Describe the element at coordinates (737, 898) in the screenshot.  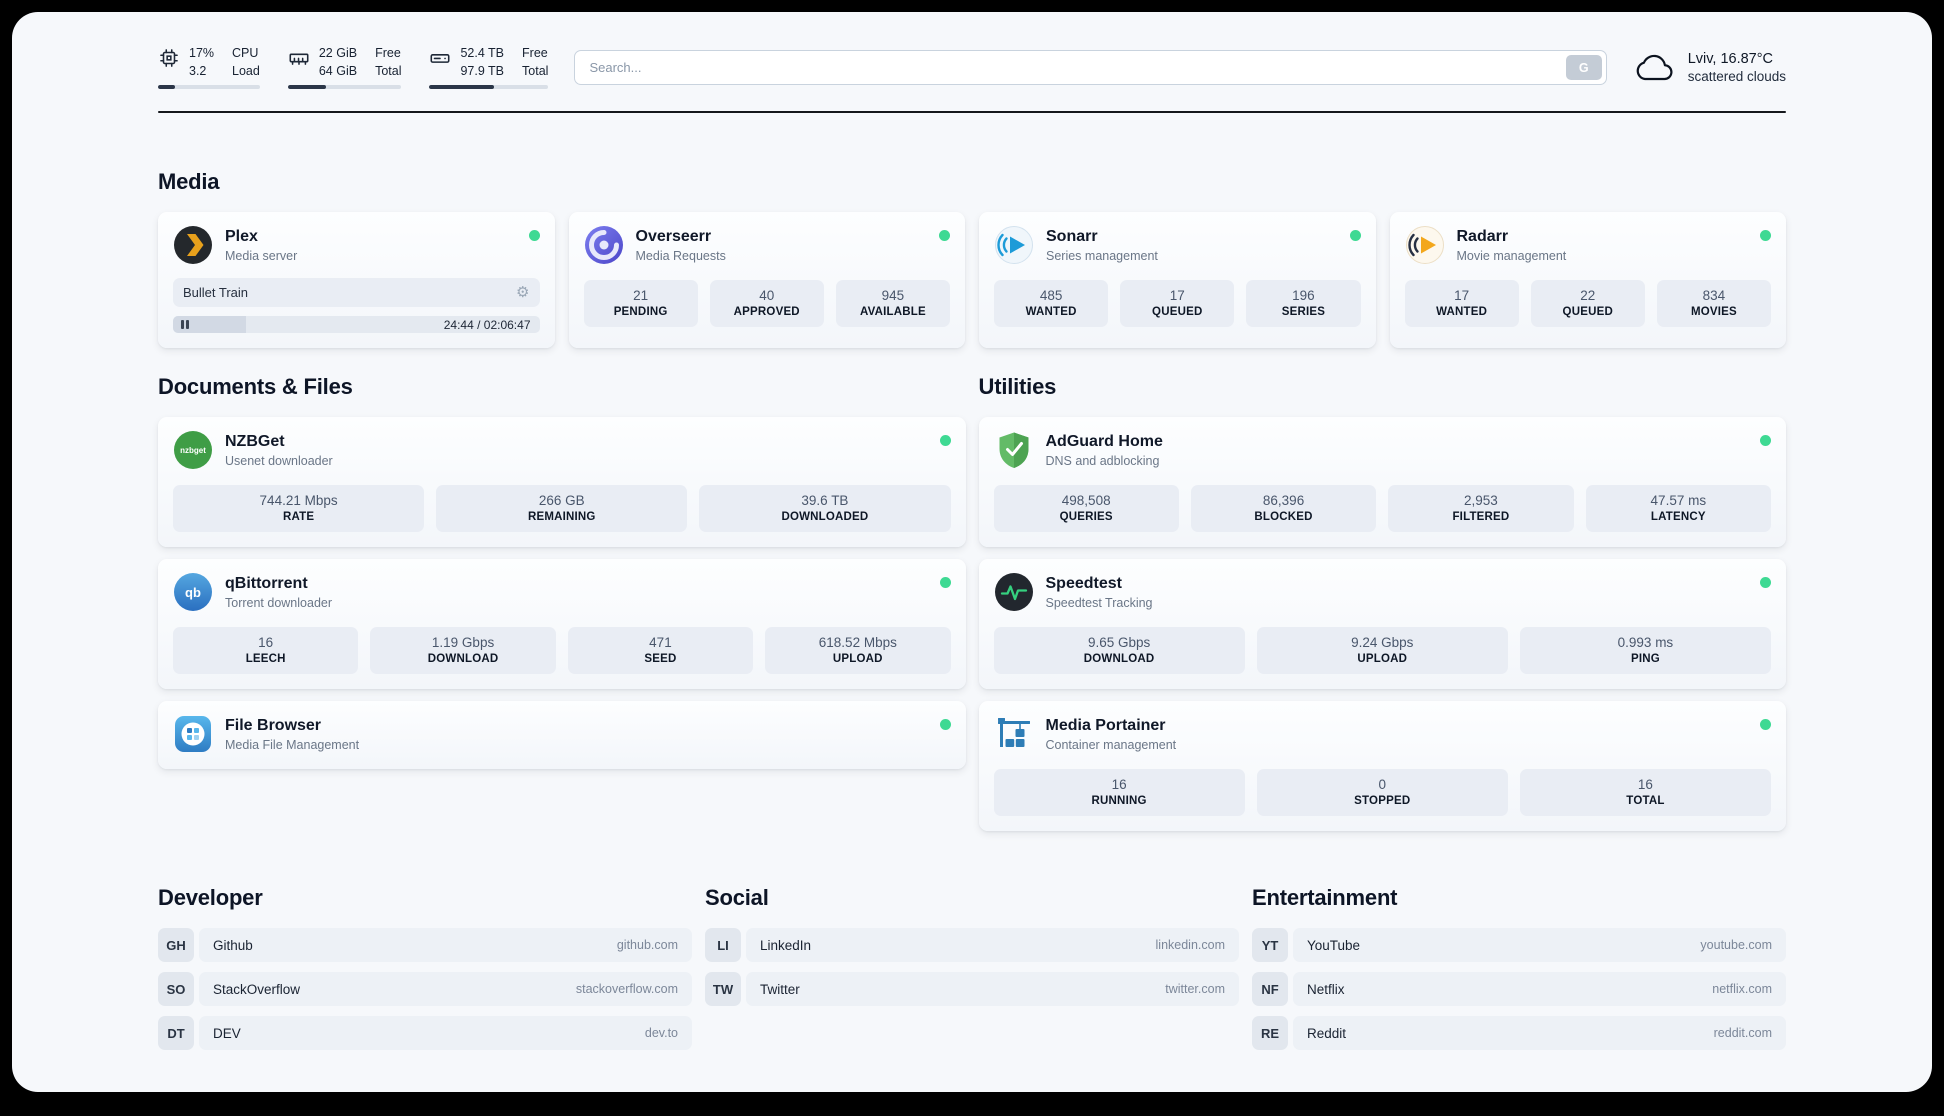
I see `social-section-title: Social` at that location.